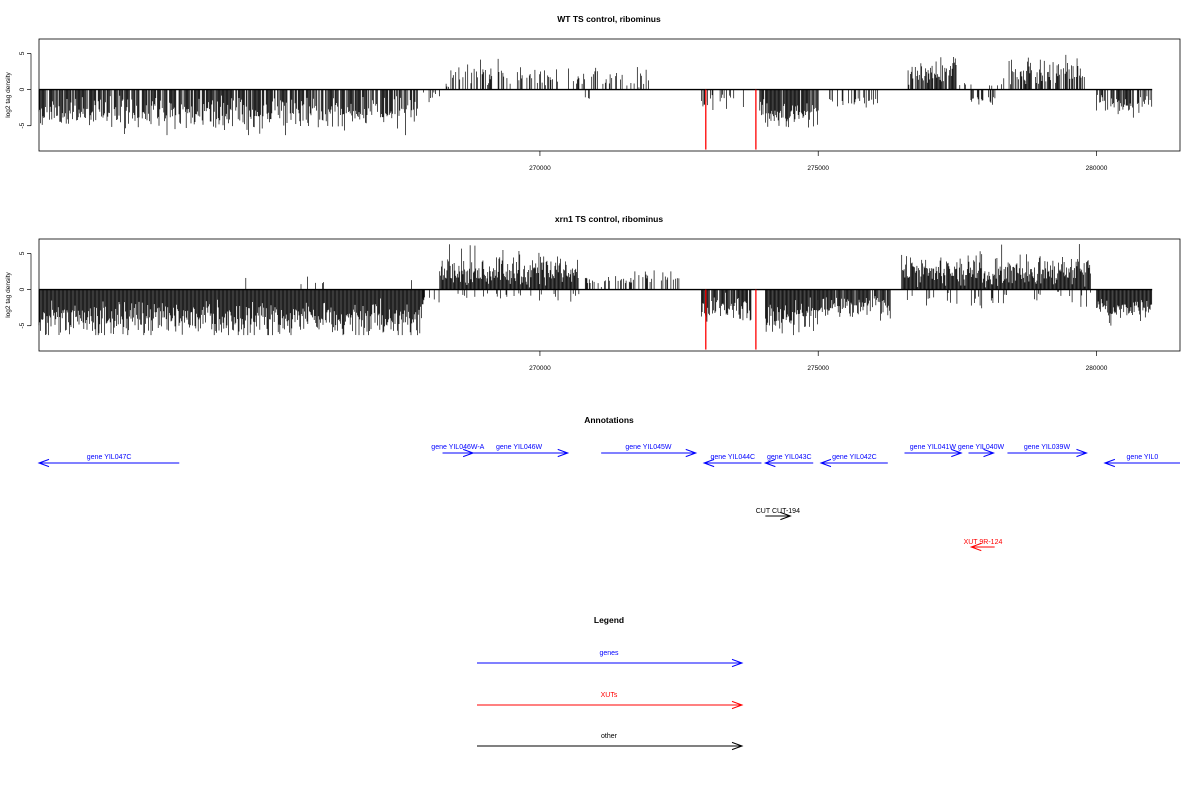 The height and width of the screenshot is (800, 1200). I want to click on xut-arrow, so click(982, 547).